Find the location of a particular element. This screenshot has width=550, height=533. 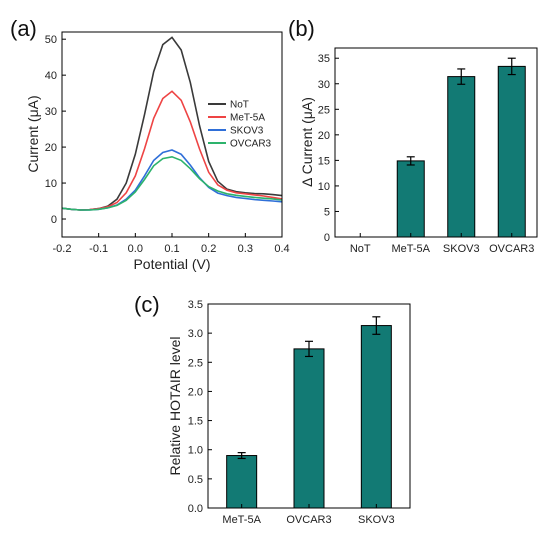

panel-c-ytick-label: 2.5 is located at coordinates (195, 363).